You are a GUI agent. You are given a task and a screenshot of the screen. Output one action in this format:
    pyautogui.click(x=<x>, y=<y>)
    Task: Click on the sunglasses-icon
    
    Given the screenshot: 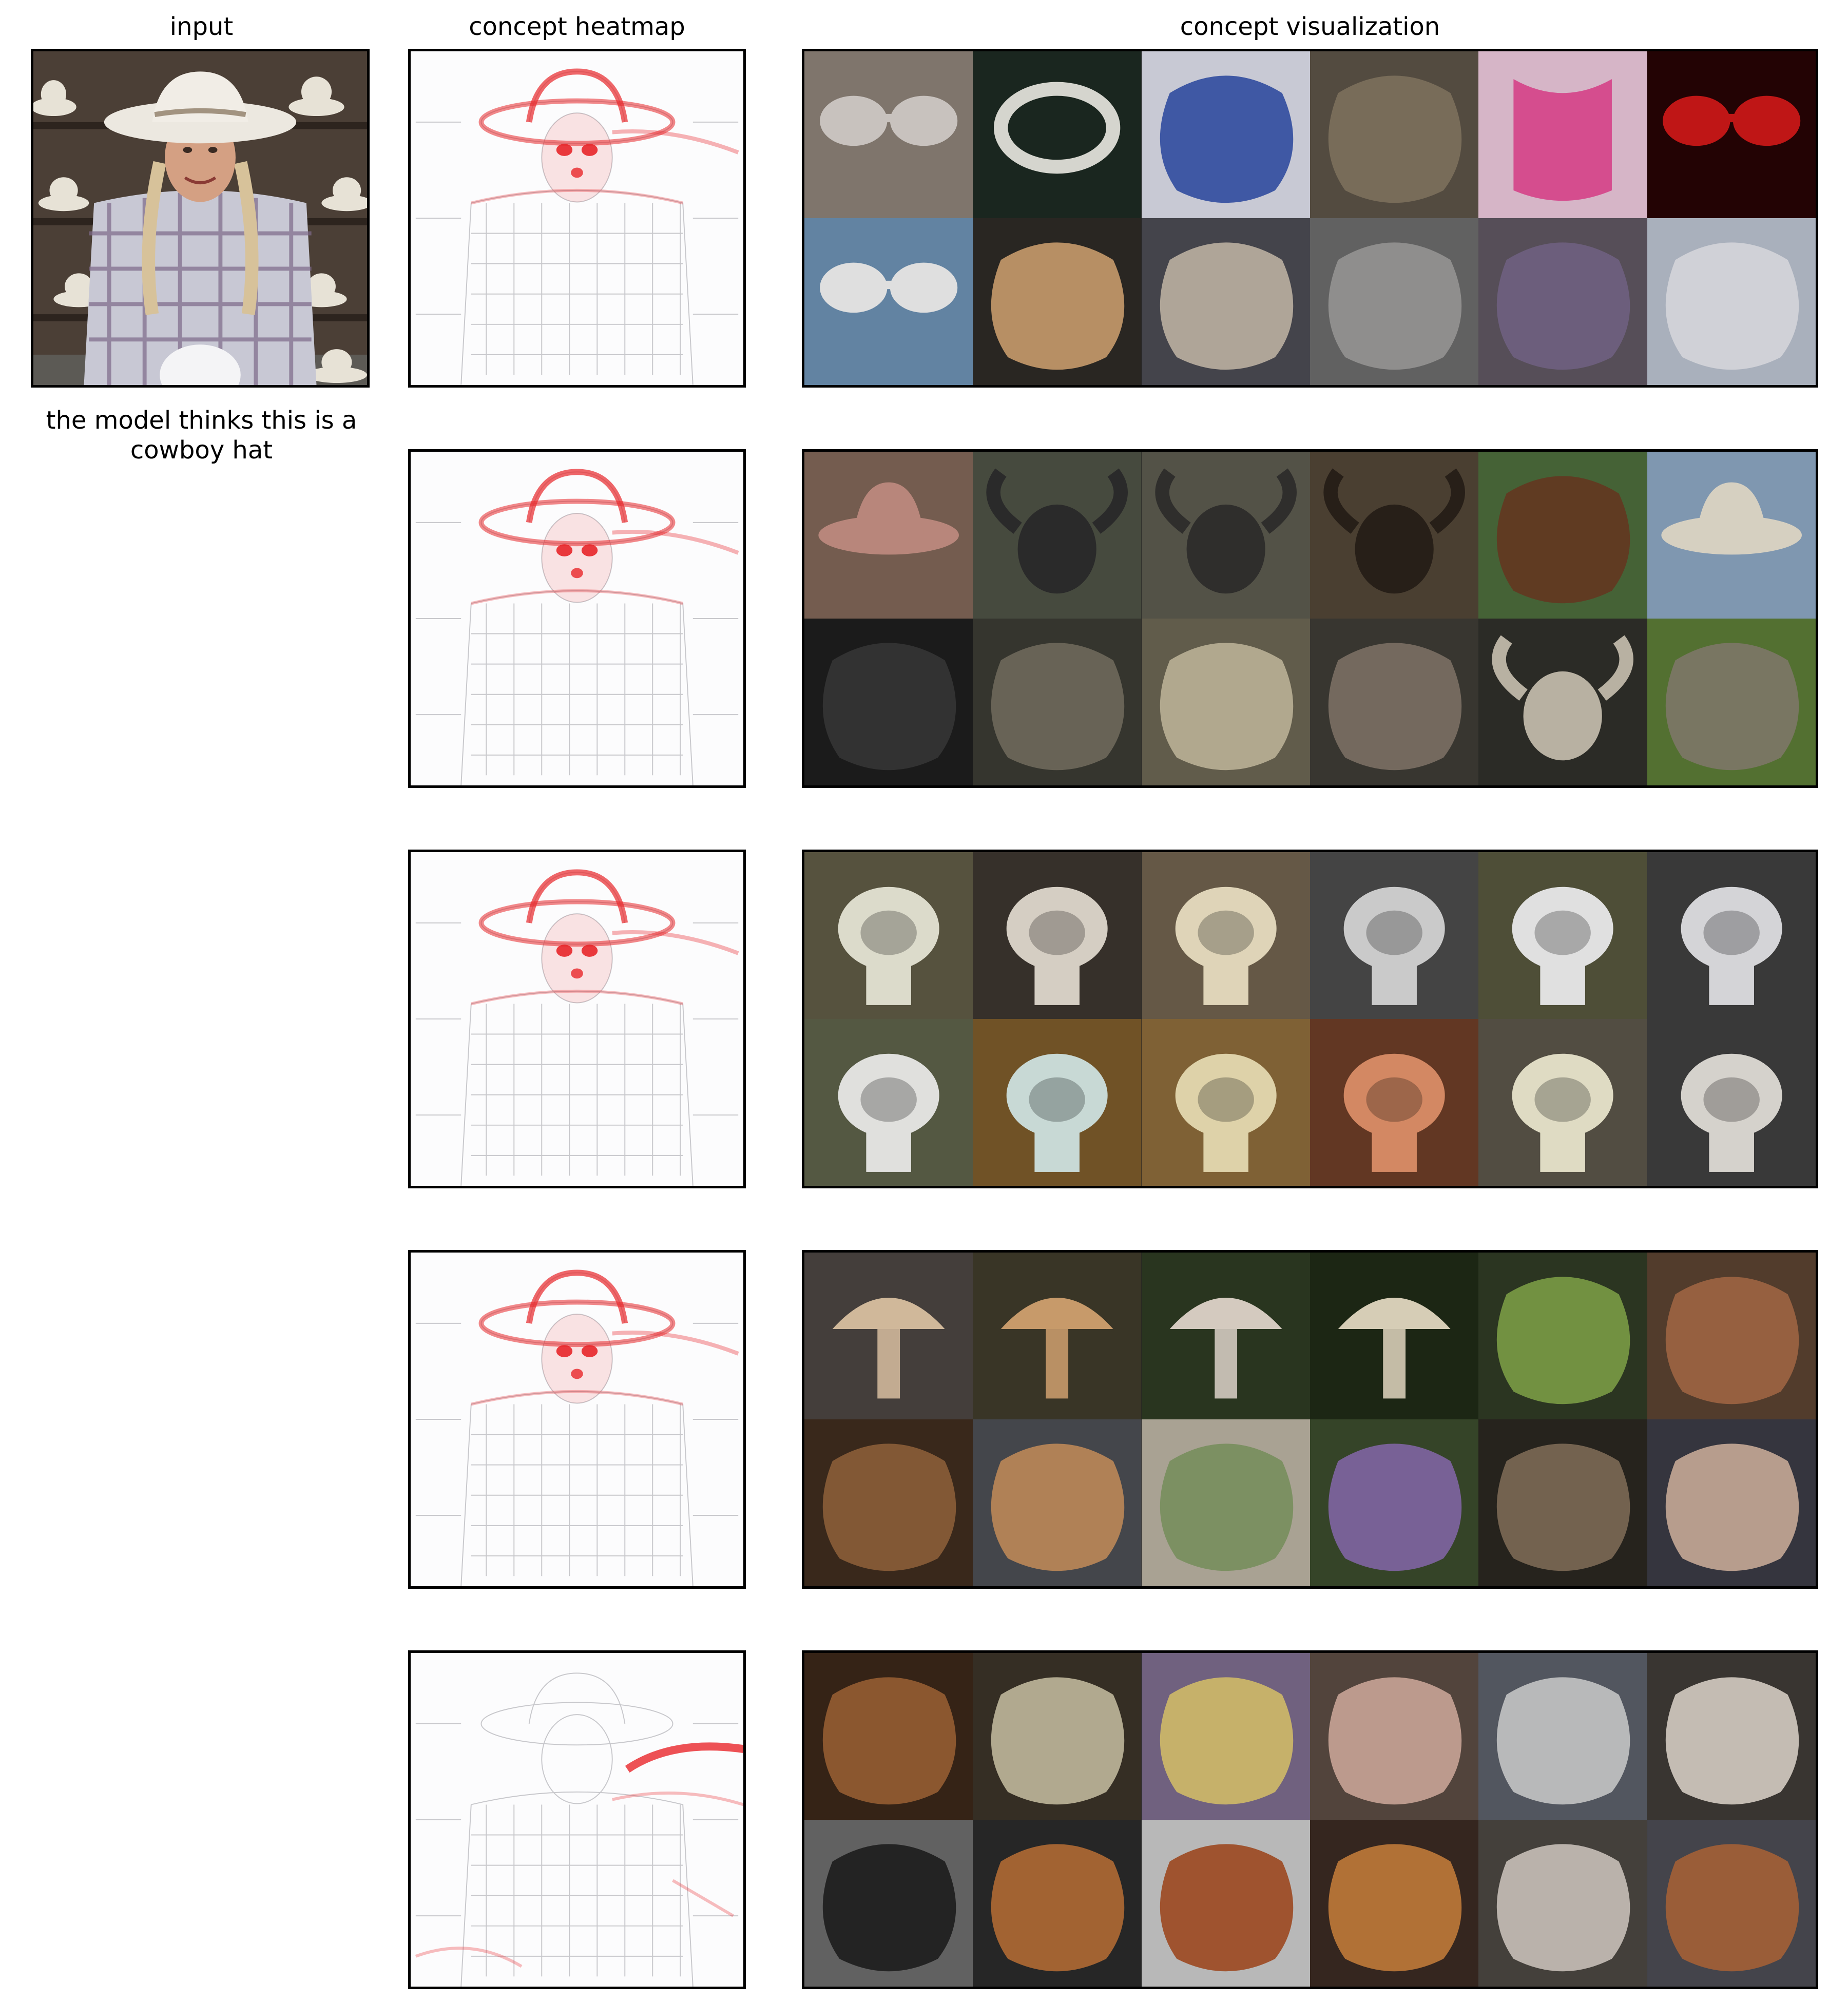 What is the action you would take?
    pyautogui.click(x=888, y=134)
    